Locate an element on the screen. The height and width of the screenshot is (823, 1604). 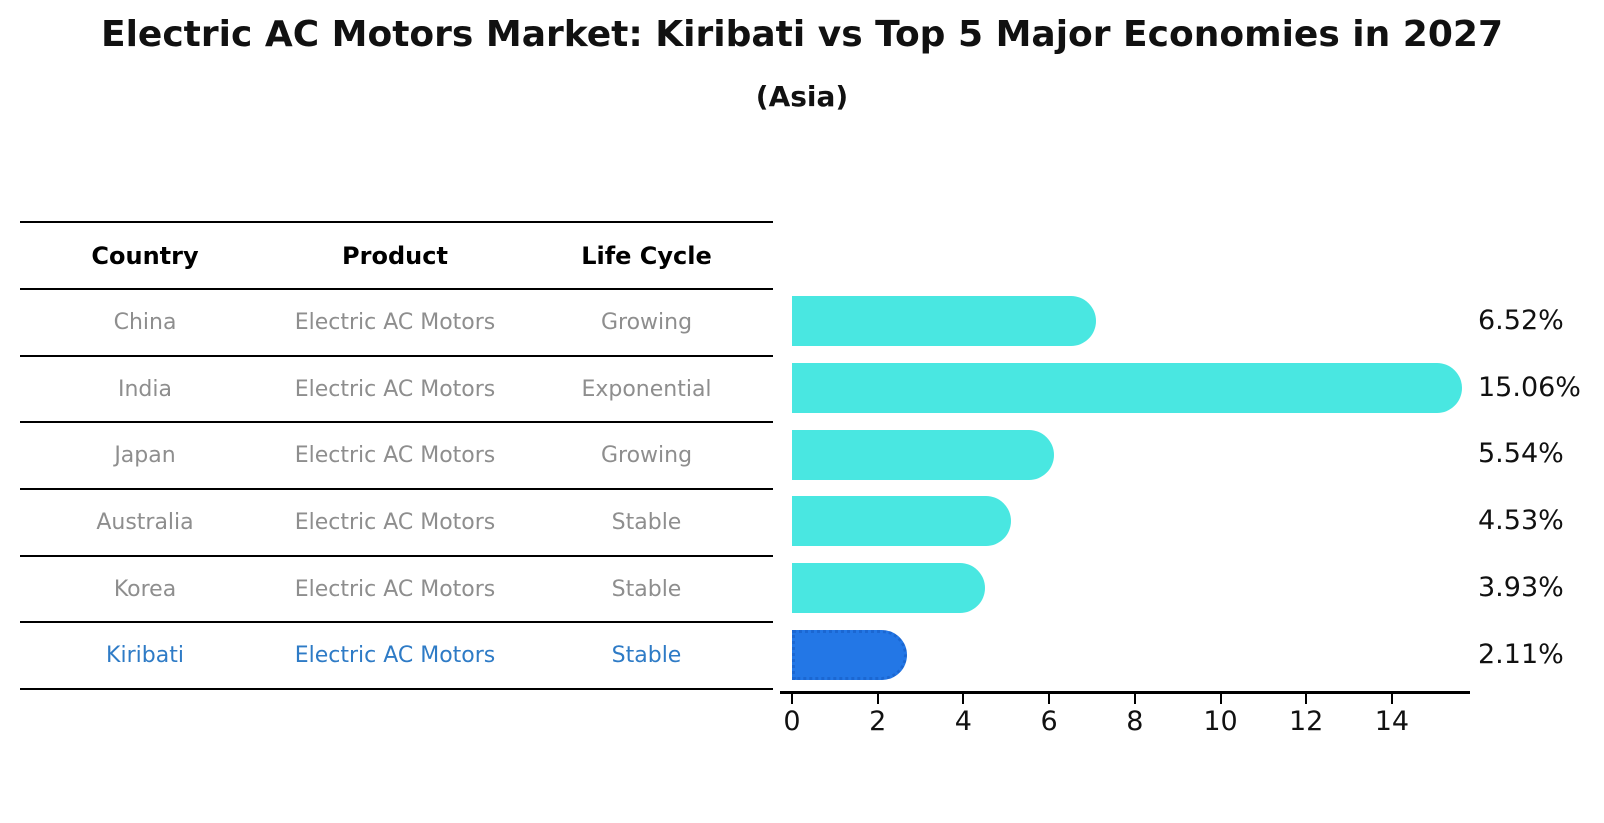
table-header-product: Product is located at coordinates (395, 255).